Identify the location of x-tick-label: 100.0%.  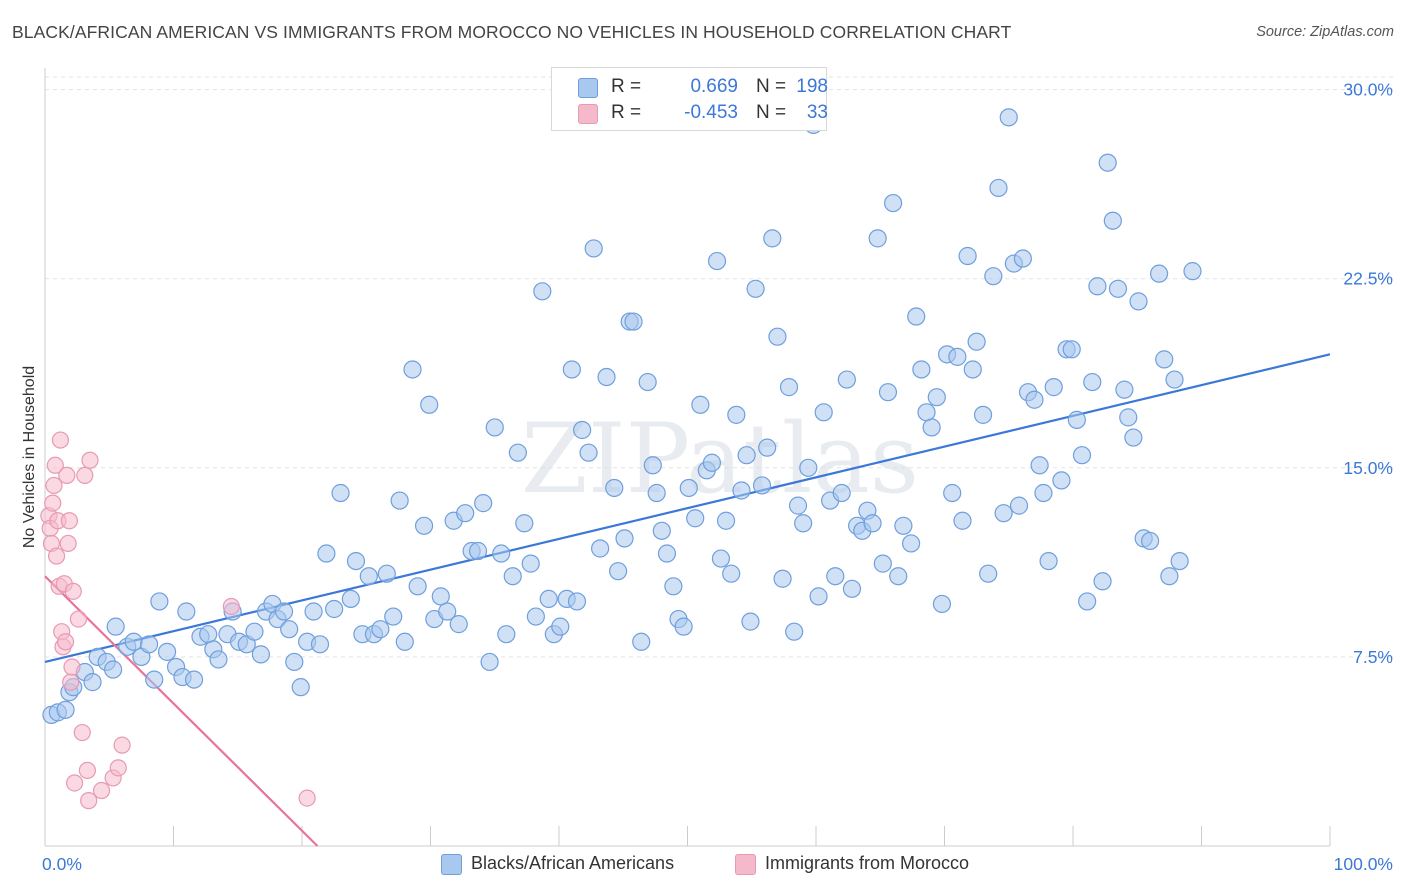
(1363, 864).